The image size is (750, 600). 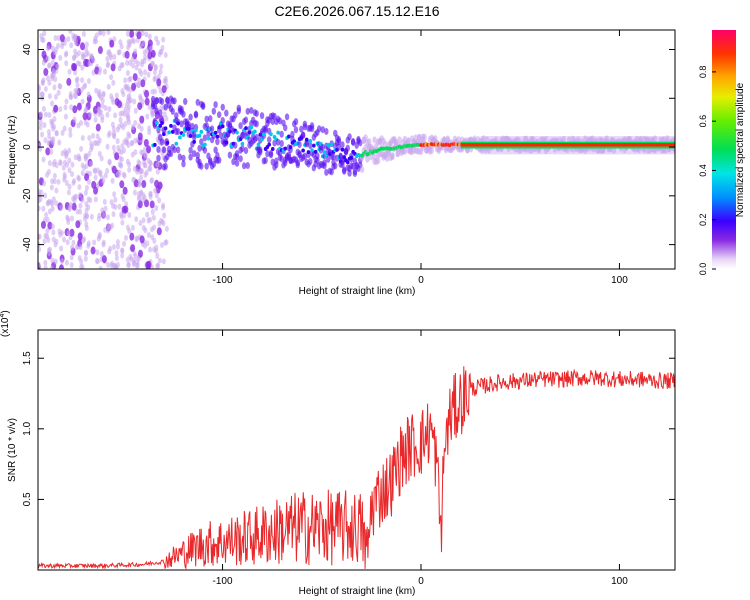 What do you see at coordinates (421, 280) in the screenshot?
I see `x-tick-label: 0` at bounding box center [421, 280].